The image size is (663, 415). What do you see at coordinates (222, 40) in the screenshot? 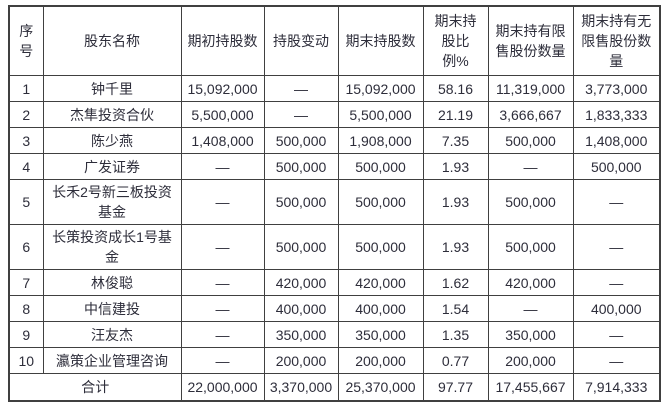
I see `column-header: 期初持股数` at bounding box center [222, 40].